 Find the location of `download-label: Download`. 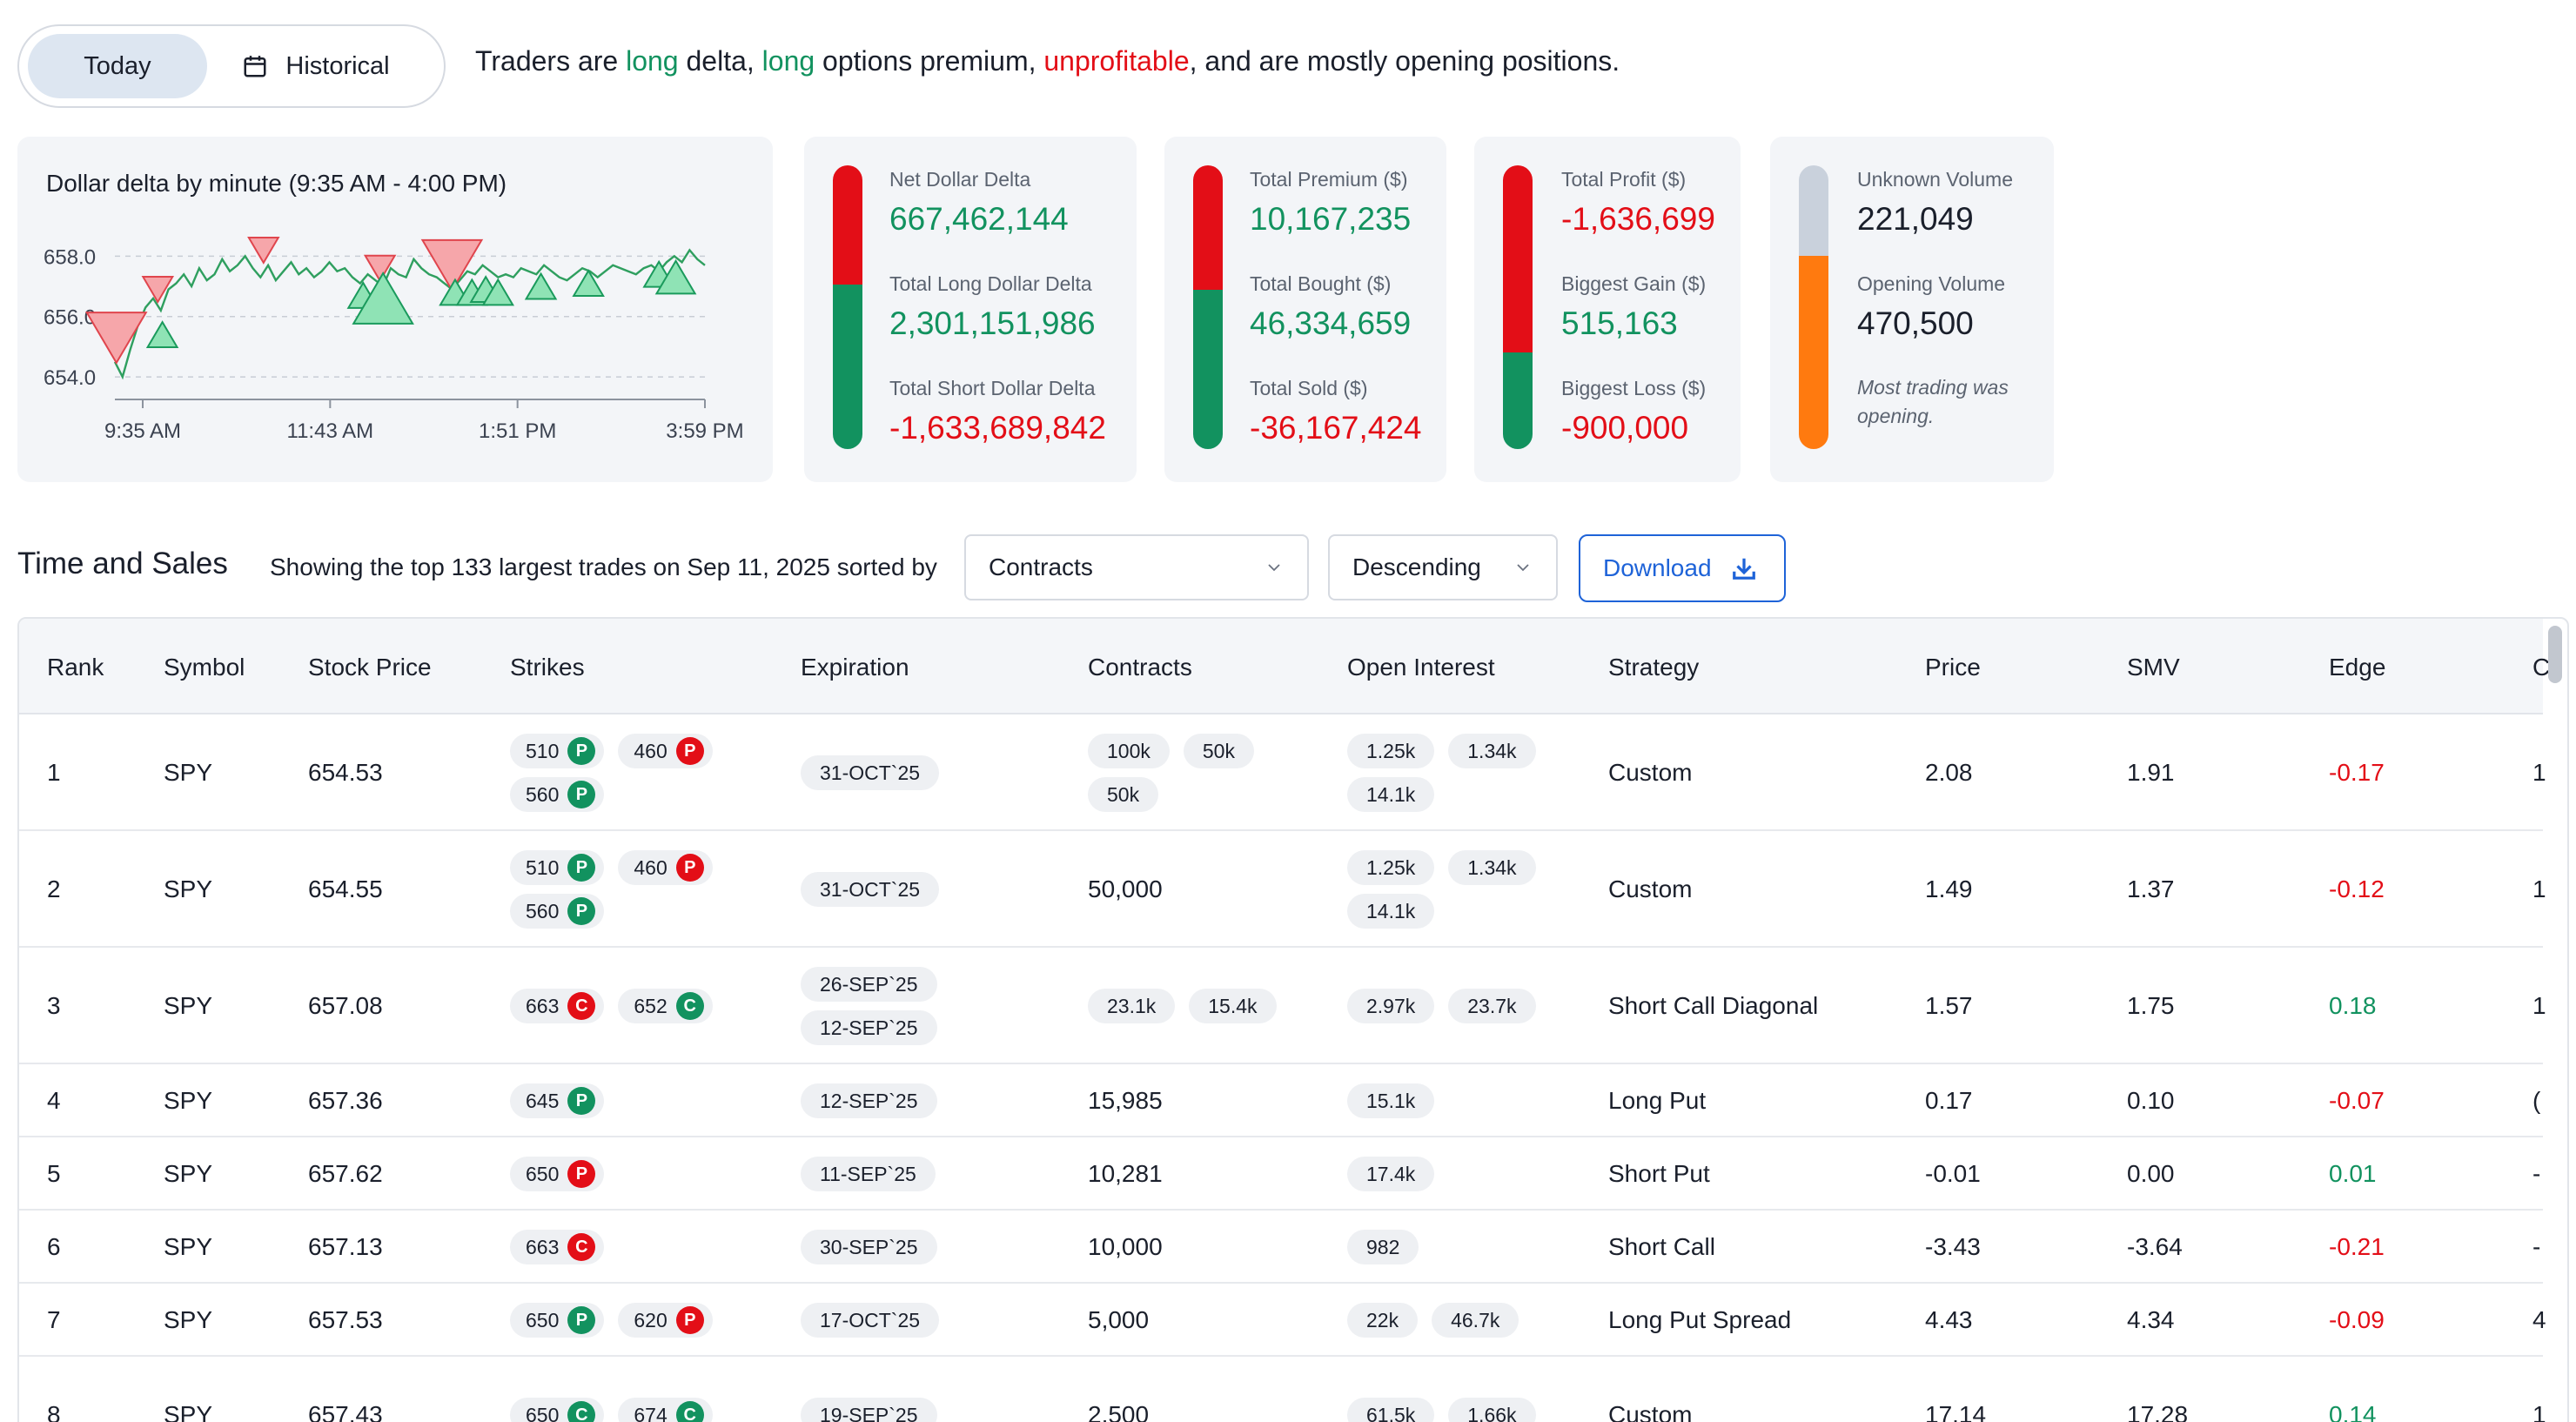

download-label: Download is located at coordinates (1658, 567).